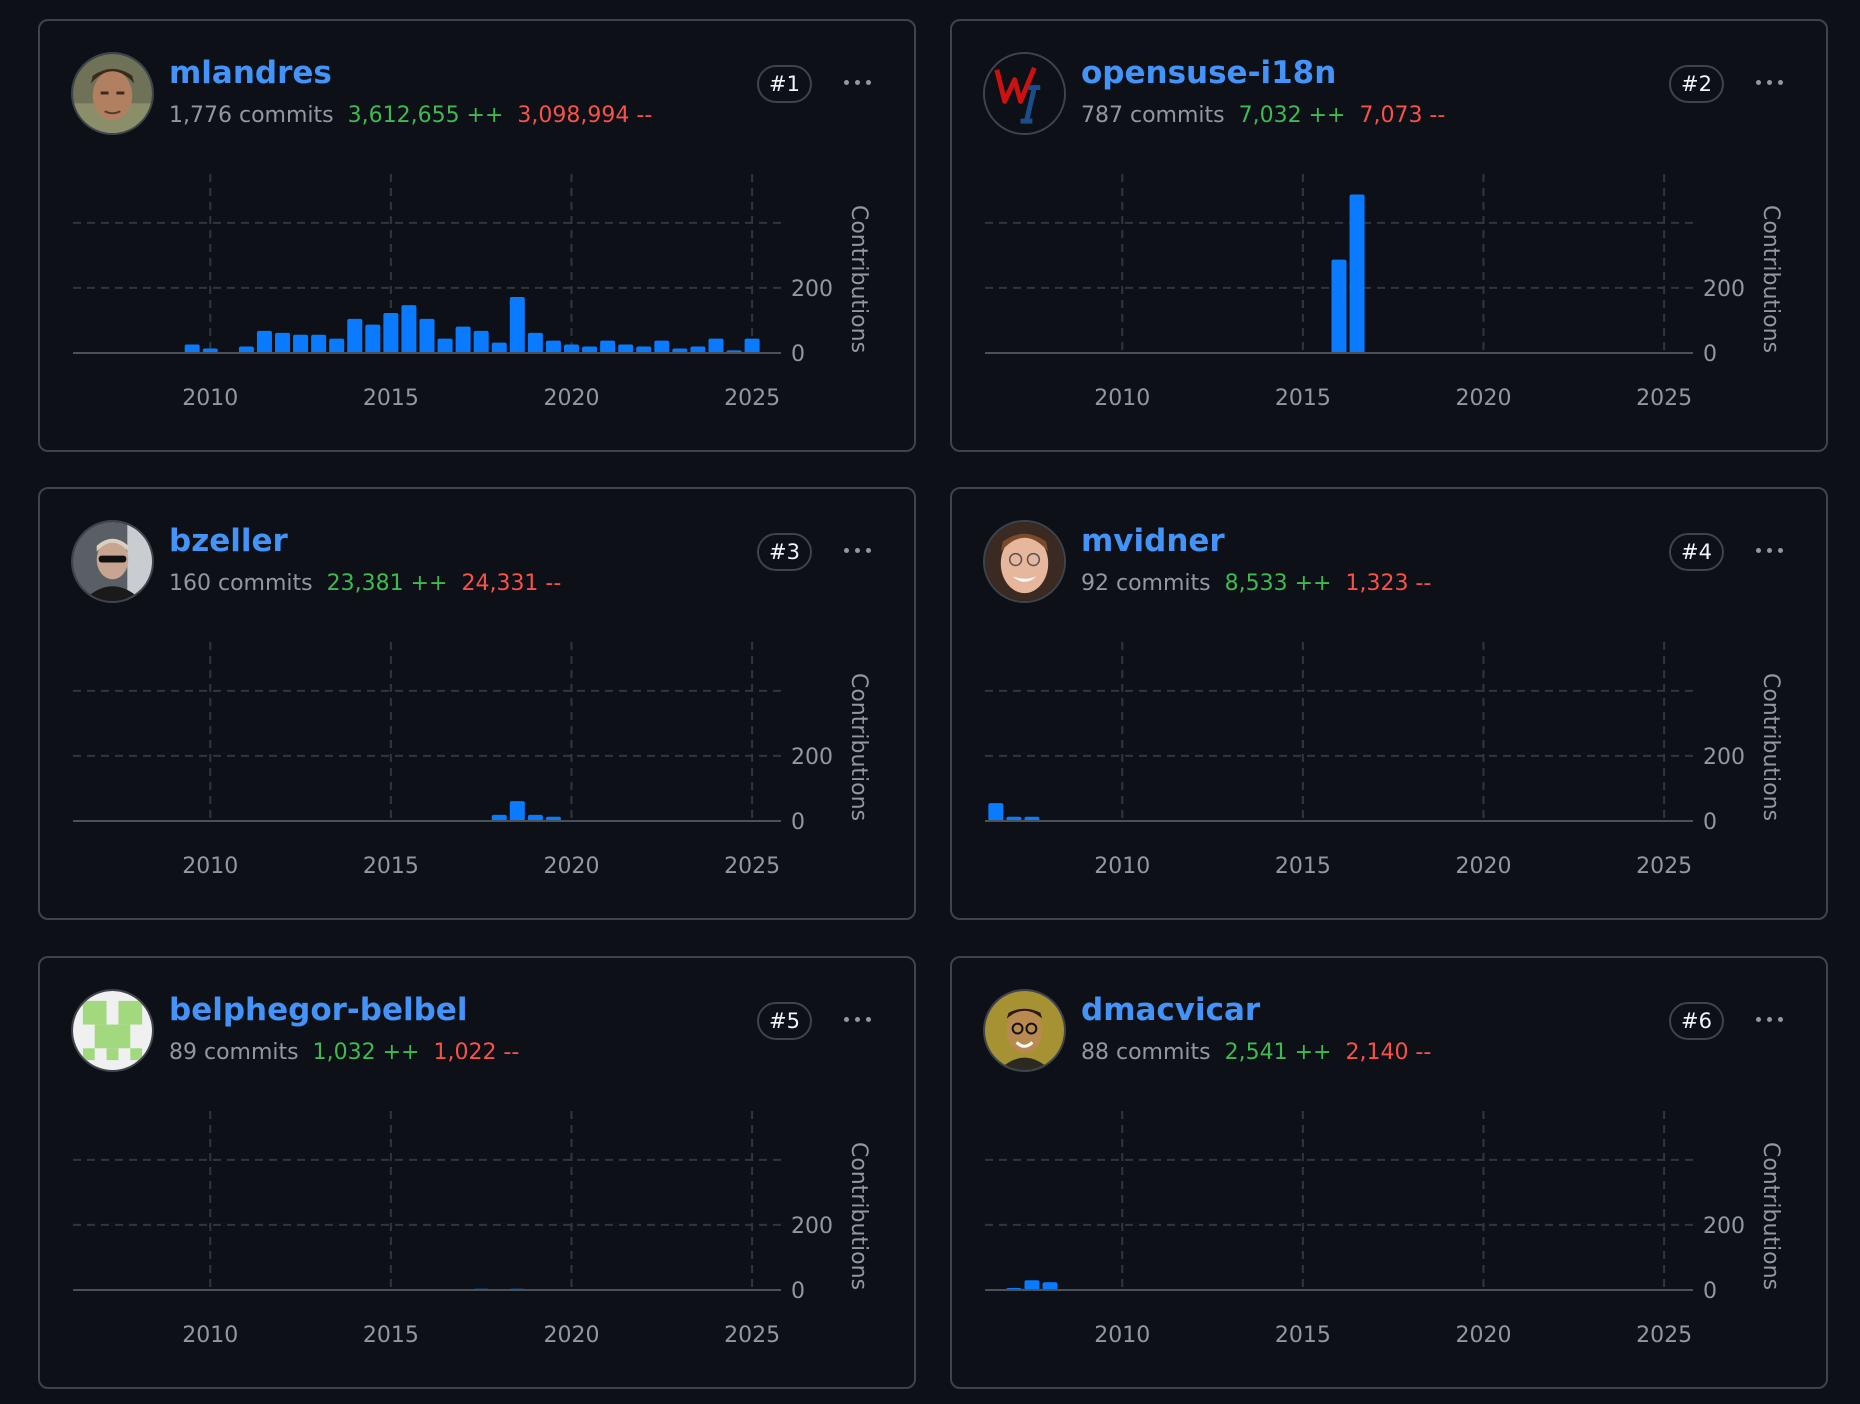 The image size is (1860, 1404). What do you see at coordinates (387, 583) in the screenshot?
I see `additions-count: 23,381 ++` at bounding box center [387, 583].